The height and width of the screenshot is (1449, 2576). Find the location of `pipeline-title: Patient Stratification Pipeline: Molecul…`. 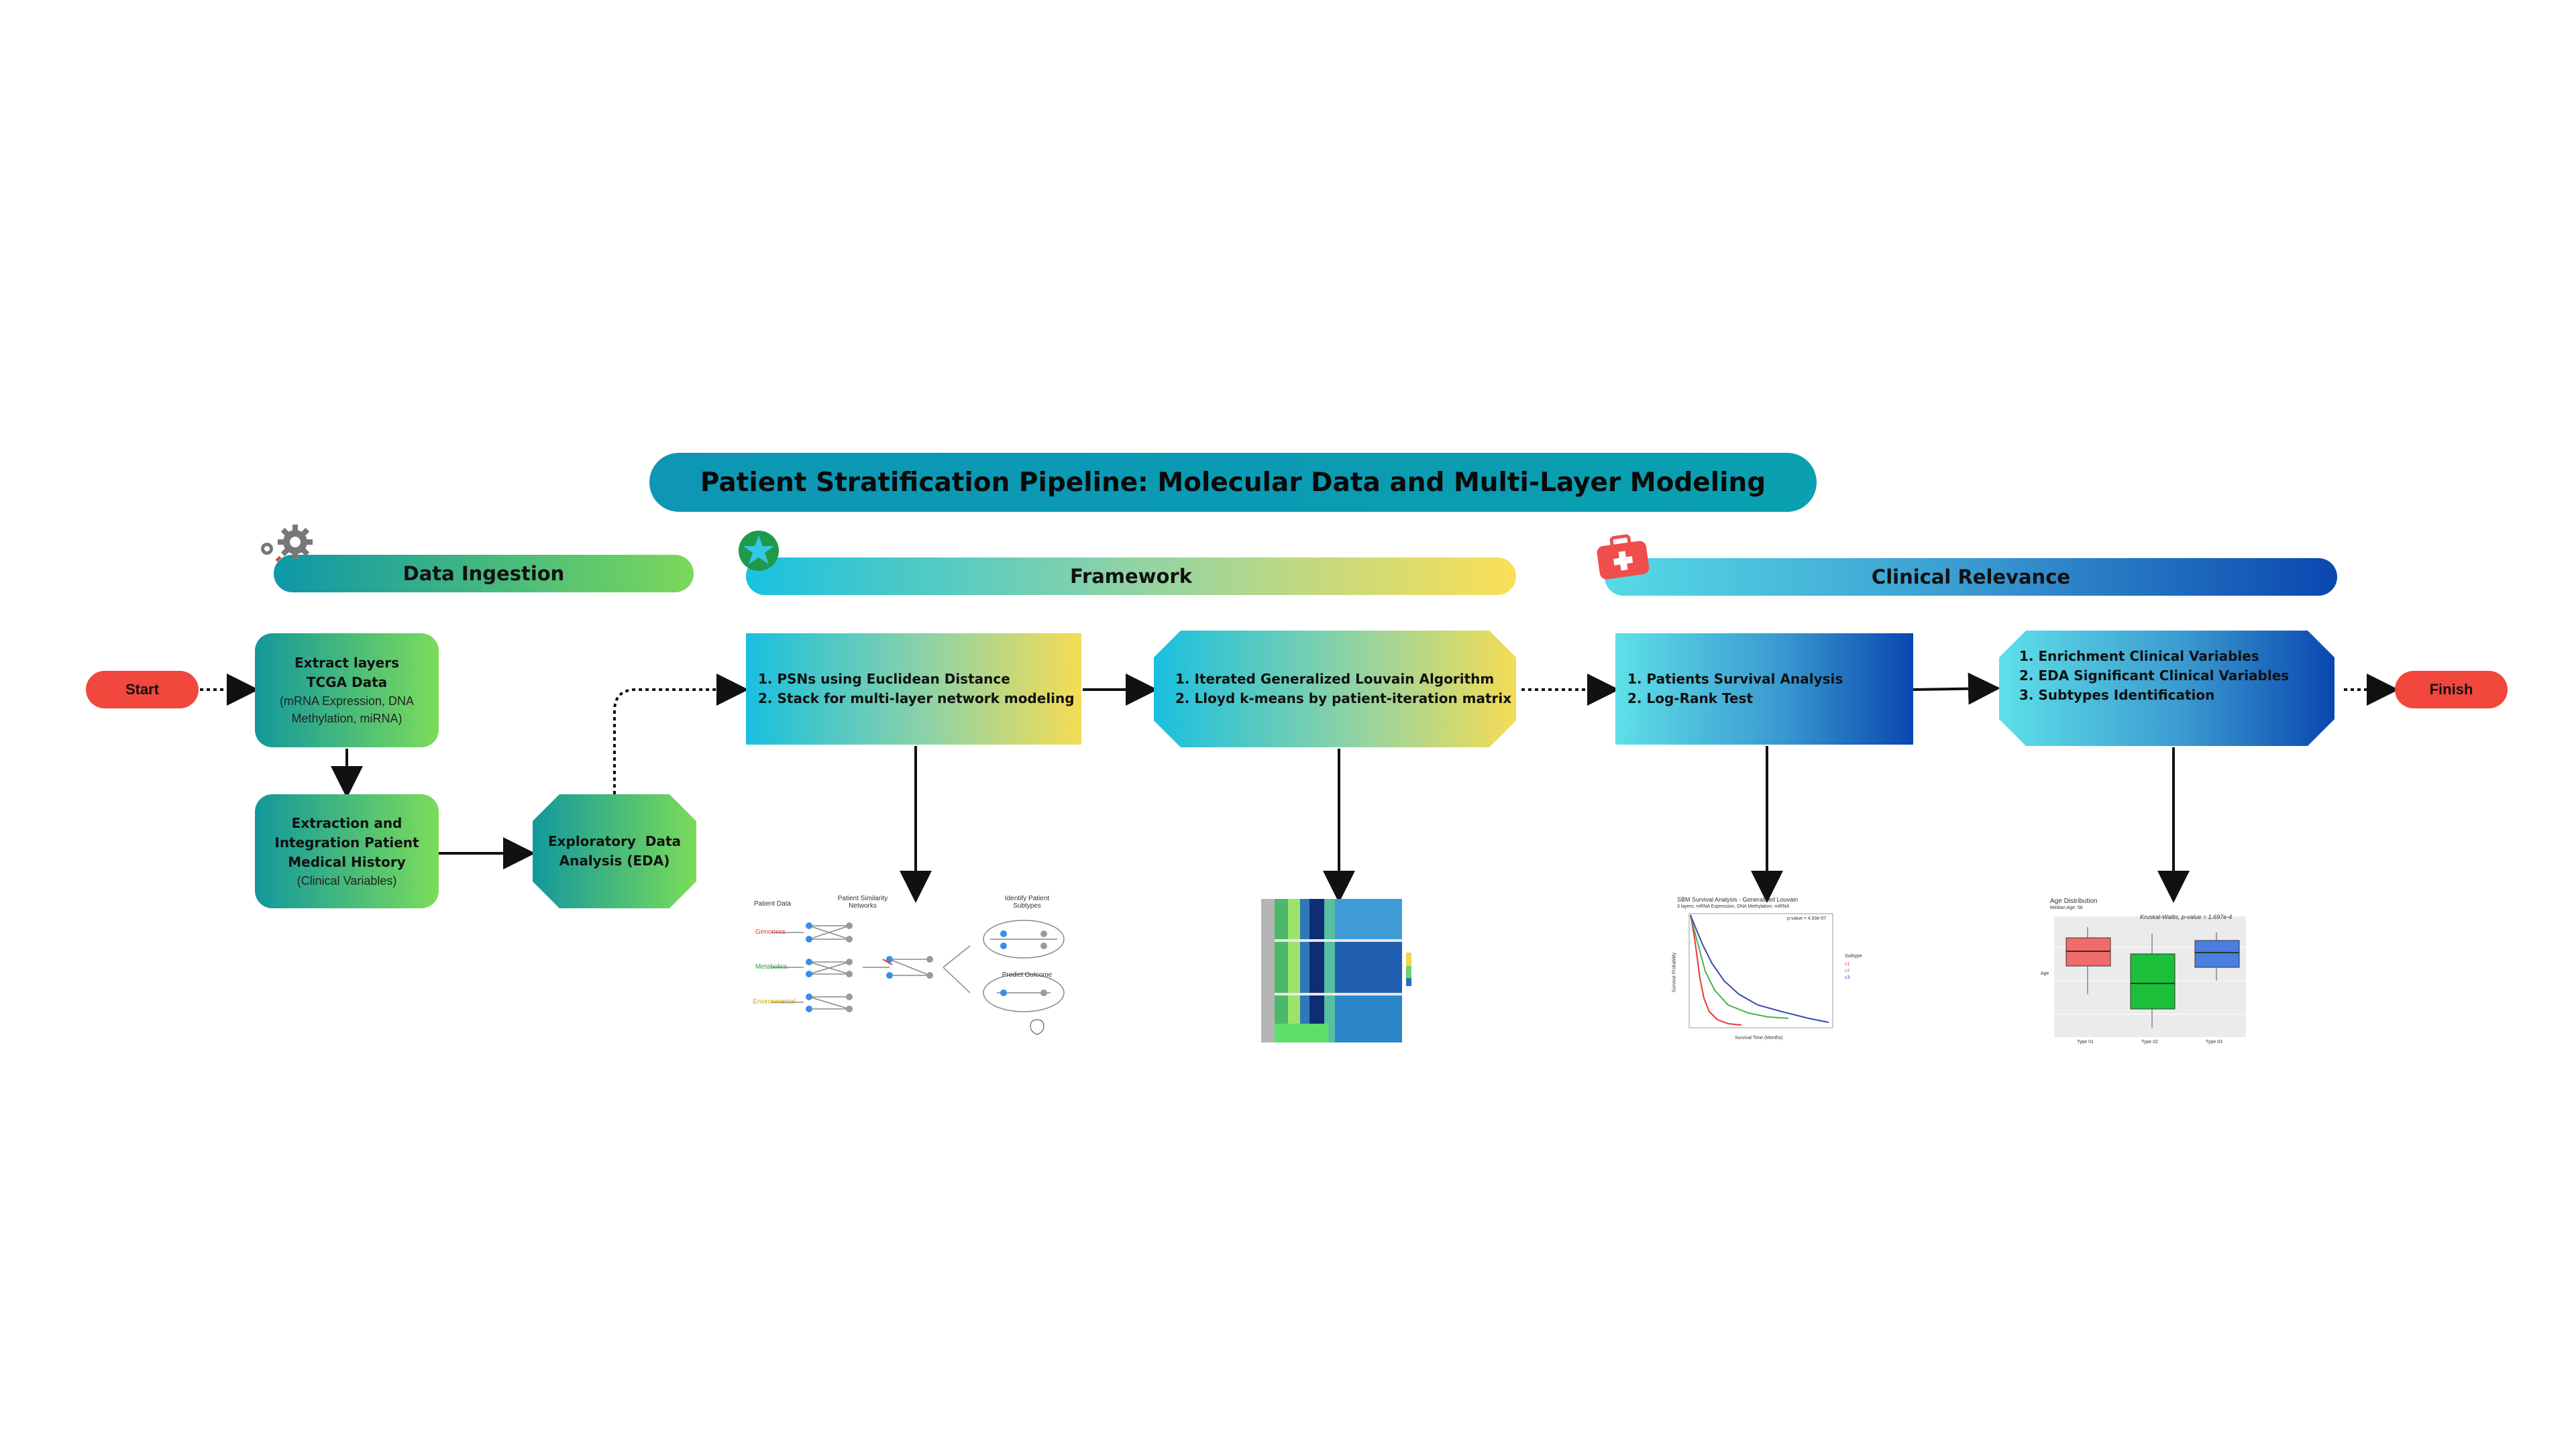

pipeline-title: Patient Stratification Pipeline: Molecul… is located at coordinates (1233, 482).